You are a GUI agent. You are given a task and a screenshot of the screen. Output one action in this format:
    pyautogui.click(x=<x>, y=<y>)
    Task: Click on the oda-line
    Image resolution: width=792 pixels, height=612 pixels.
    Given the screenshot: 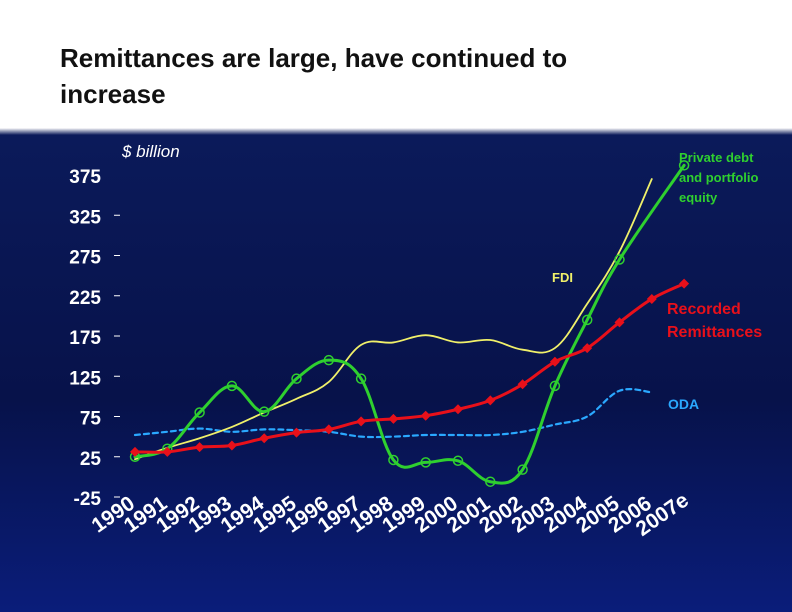 What is the action you would take?
    pyautogui.click(x=393, y=413)
    